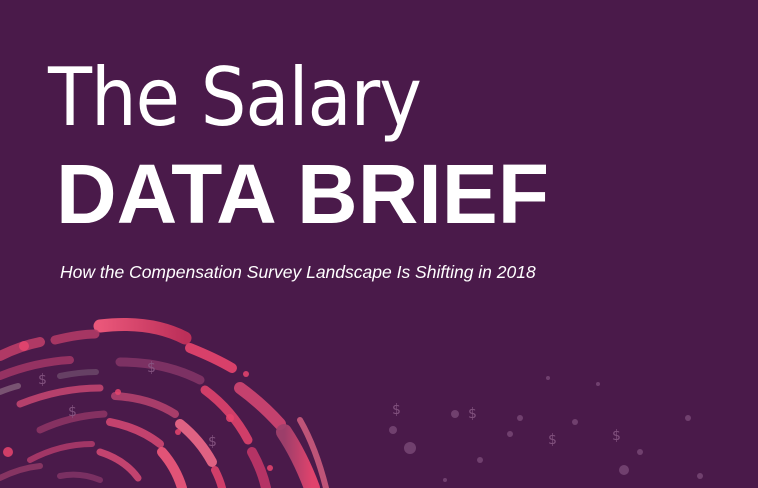 The height and width of the screenshot is (488, 758). What do you see at coordinates (303, 194) in the screenshot?
I see `title-line-2: DATA BRIEF` at bounding box center [303, 194].